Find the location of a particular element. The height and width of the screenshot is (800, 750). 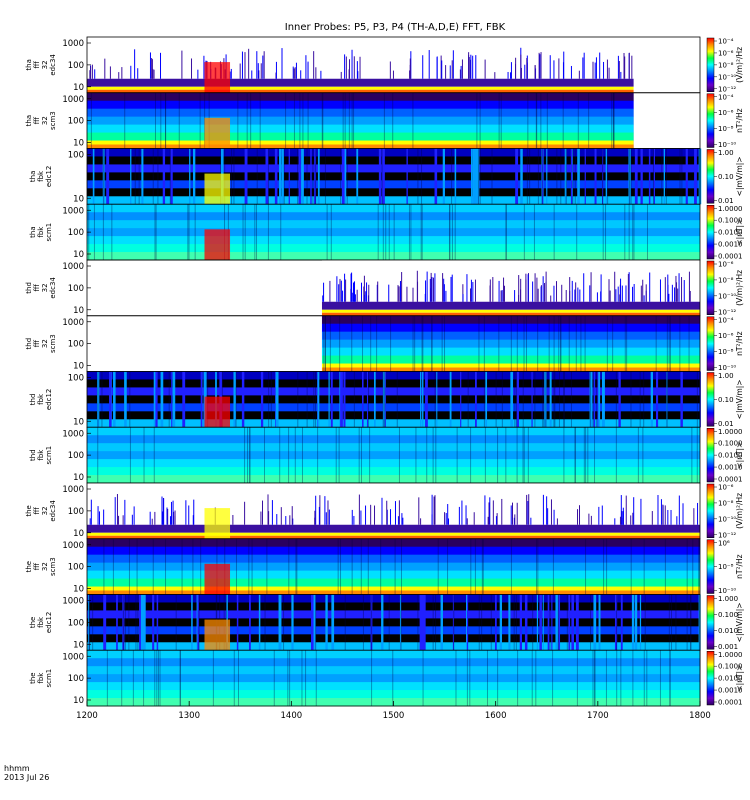

colorbar-unit-label: (V/m)²/Hz is located at coordinates (739, 288).